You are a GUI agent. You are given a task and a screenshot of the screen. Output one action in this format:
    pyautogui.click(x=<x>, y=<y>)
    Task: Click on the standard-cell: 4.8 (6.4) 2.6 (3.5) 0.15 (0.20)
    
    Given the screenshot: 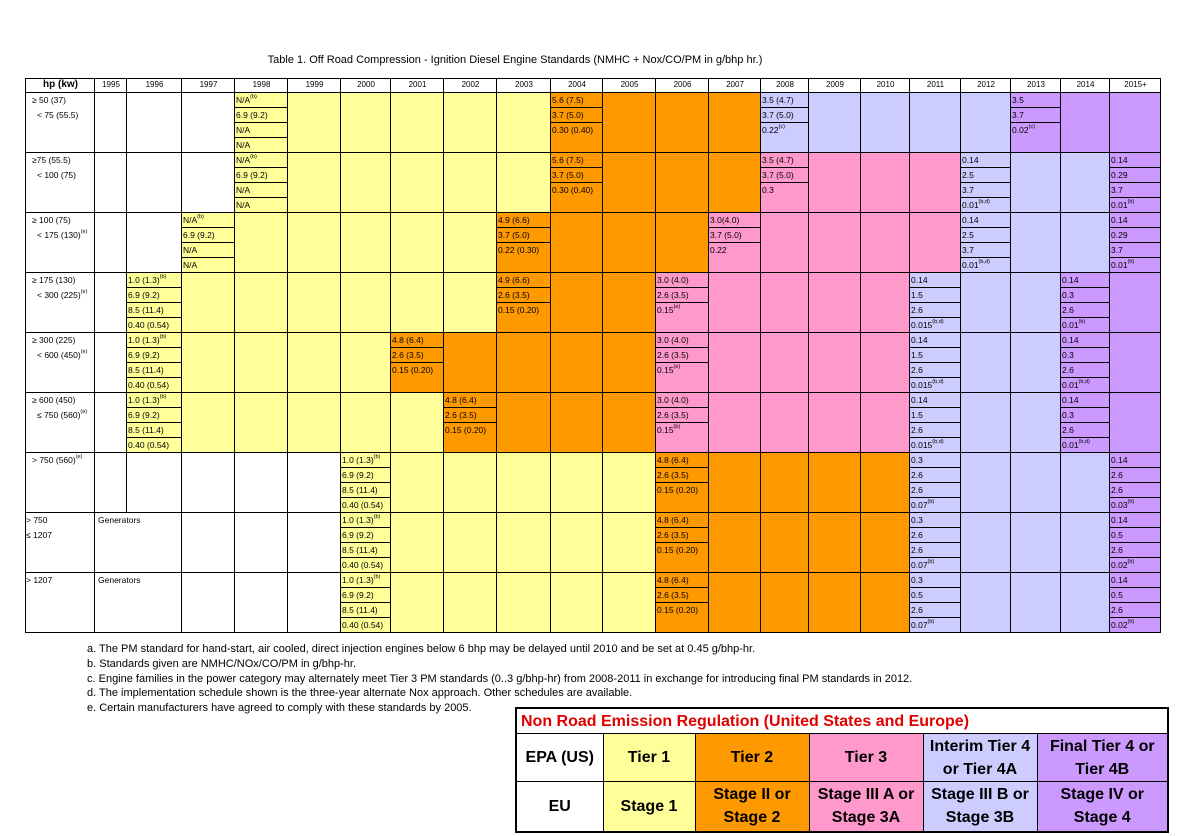 What is the action you would take?
    pyautogui.click(x=417, y=362)
    